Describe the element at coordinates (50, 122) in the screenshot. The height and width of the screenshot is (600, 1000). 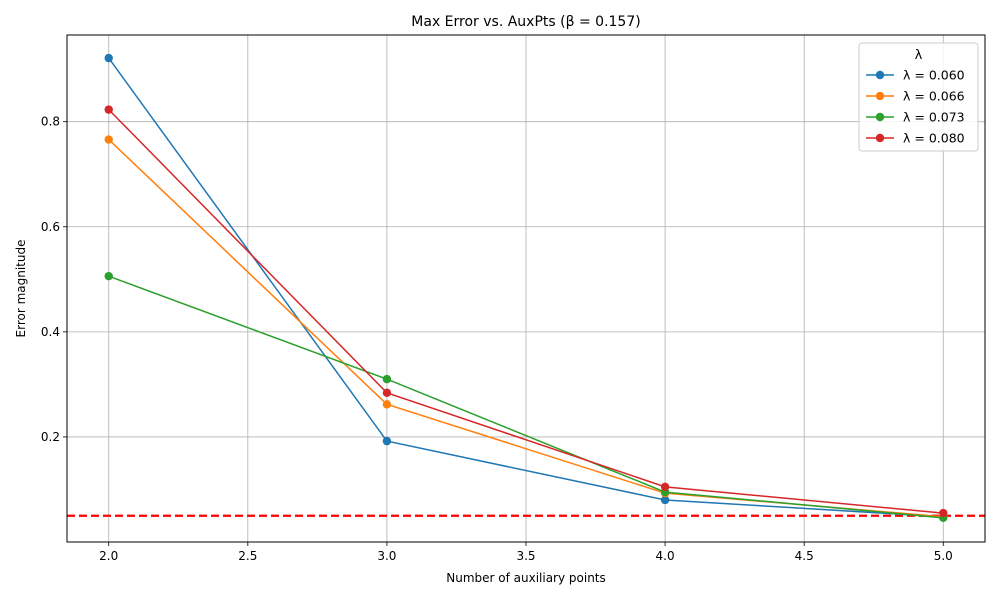
I see `y-tick-label: 0.8` at that location.